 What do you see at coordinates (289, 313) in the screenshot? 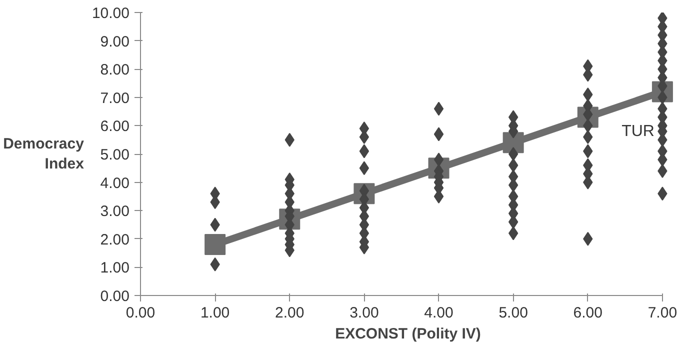
I see `x-tick-label: 2.00` at bounding box center [289, 313].